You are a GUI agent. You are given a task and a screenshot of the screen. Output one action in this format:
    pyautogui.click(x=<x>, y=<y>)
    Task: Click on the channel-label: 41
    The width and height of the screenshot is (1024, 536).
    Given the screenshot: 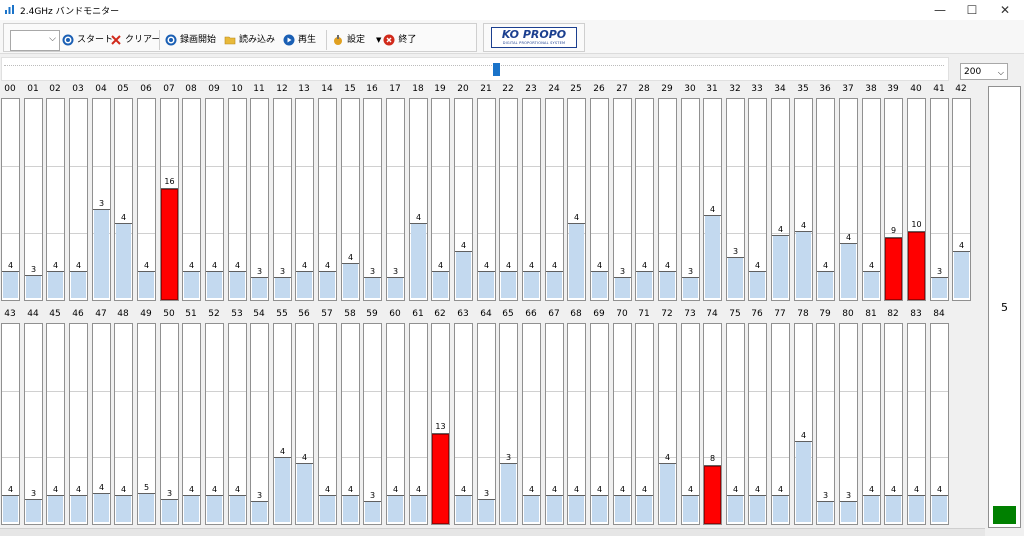 What is the action you would take?
    pyautogui.click(x=939, y=89)
    